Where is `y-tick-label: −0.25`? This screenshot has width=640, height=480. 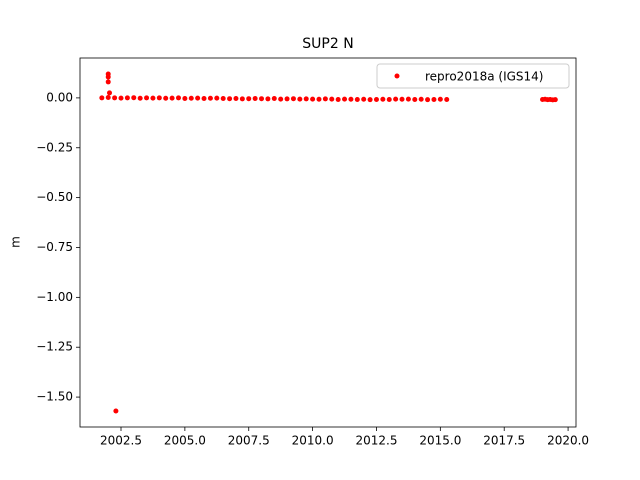 y-tick-label: −0.25 is located at coordinates (54, 147).